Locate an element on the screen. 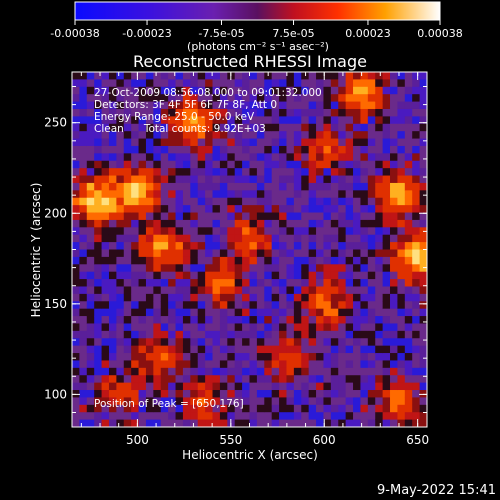  chart-title: Reconstructed RHESSI Image is located at coordinates (250, 61).